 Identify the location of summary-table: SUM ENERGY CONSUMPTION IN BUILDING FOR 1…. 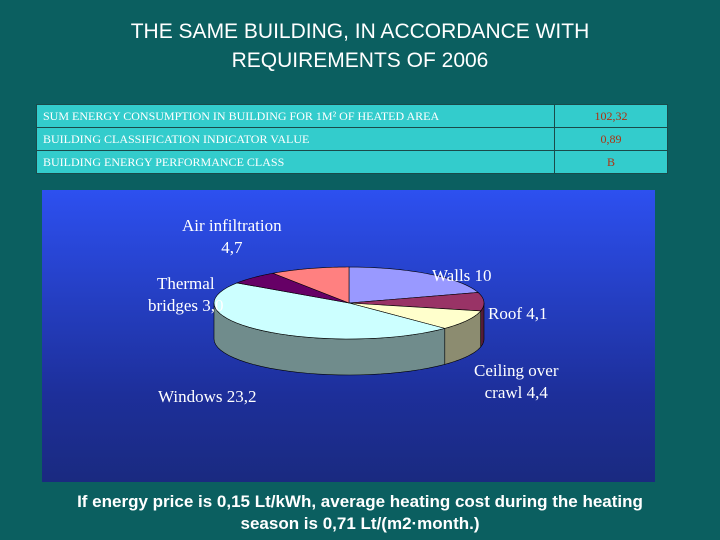
(352, 139).